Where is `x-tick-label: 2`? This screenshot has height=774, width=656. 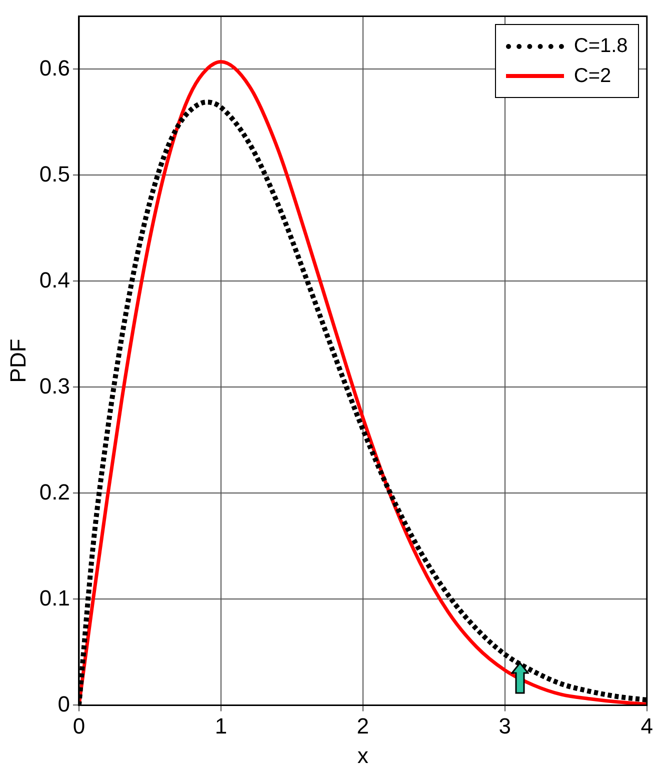
x-tick-label: 2 is located at coordinates (363, 725).